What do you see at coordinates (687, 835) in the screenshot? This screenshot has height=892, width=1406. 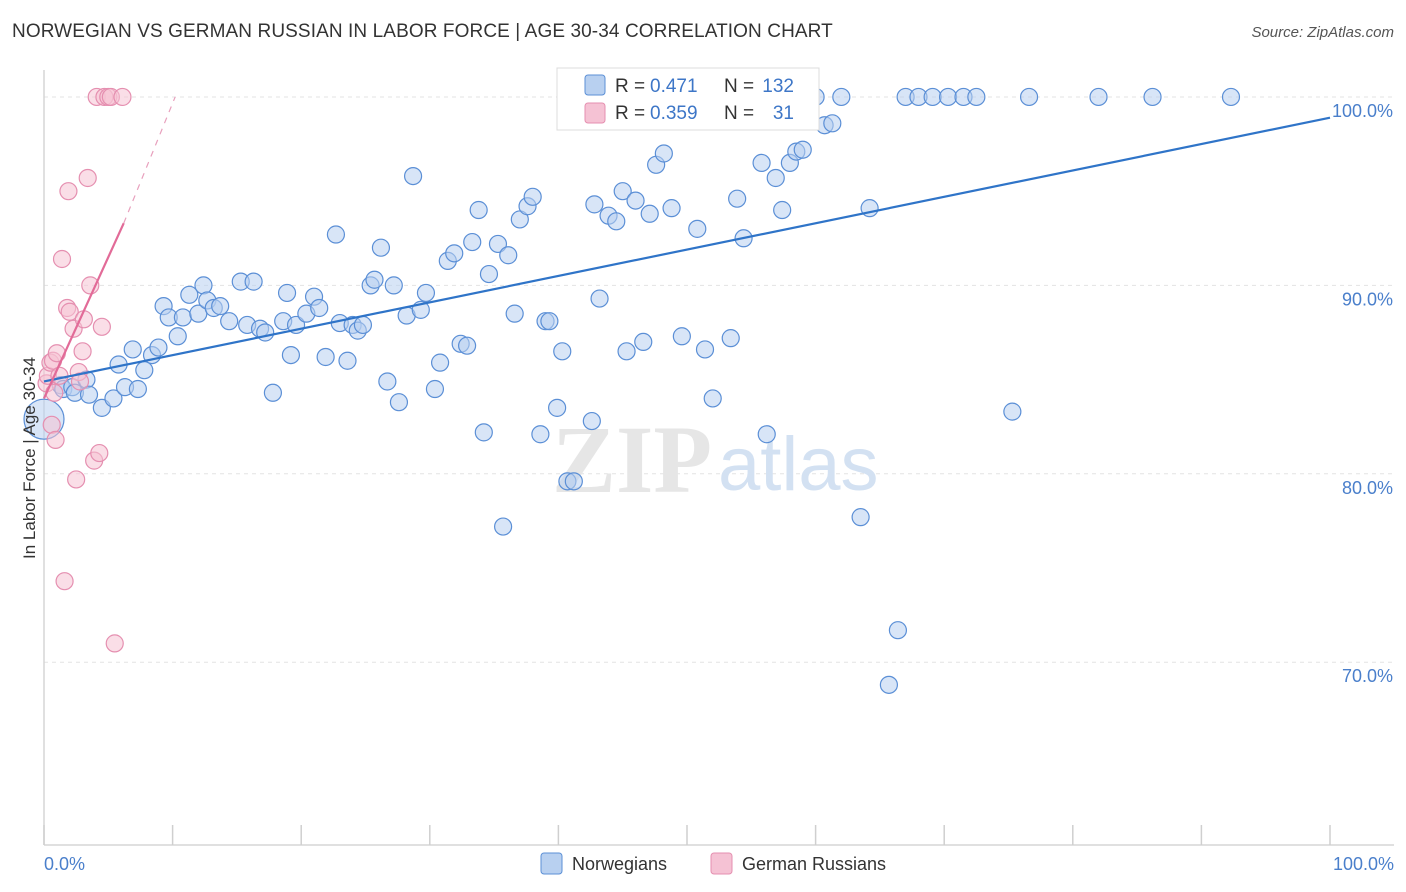 I see `x-ticks` at bounding box center [687, 835].